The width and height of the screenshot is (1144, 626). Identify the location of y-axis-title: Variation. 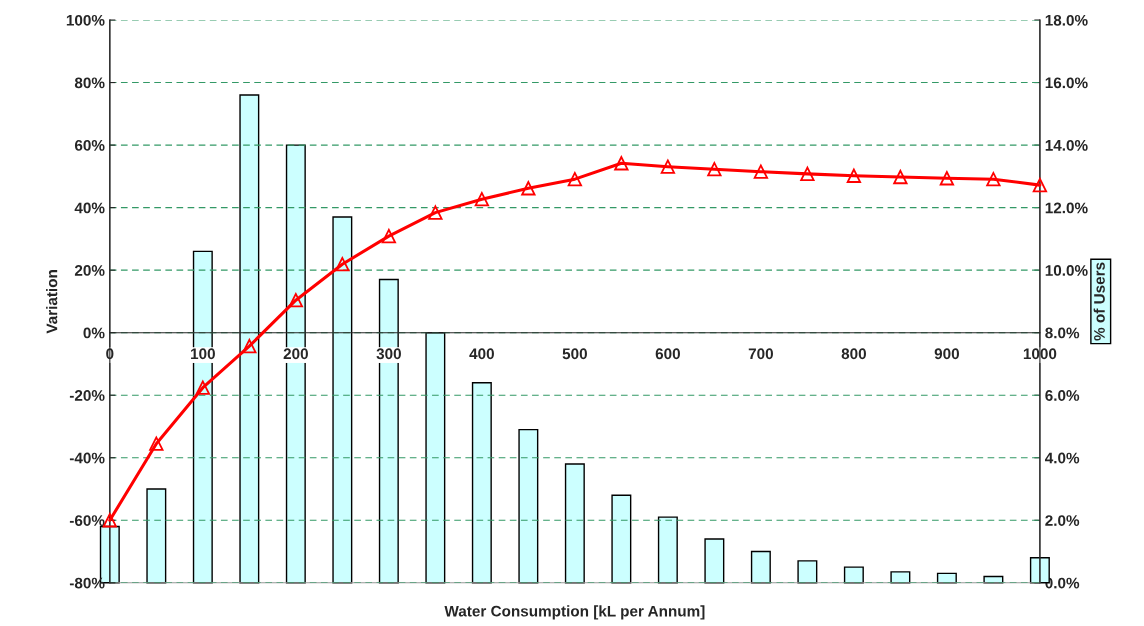
(52, 302).